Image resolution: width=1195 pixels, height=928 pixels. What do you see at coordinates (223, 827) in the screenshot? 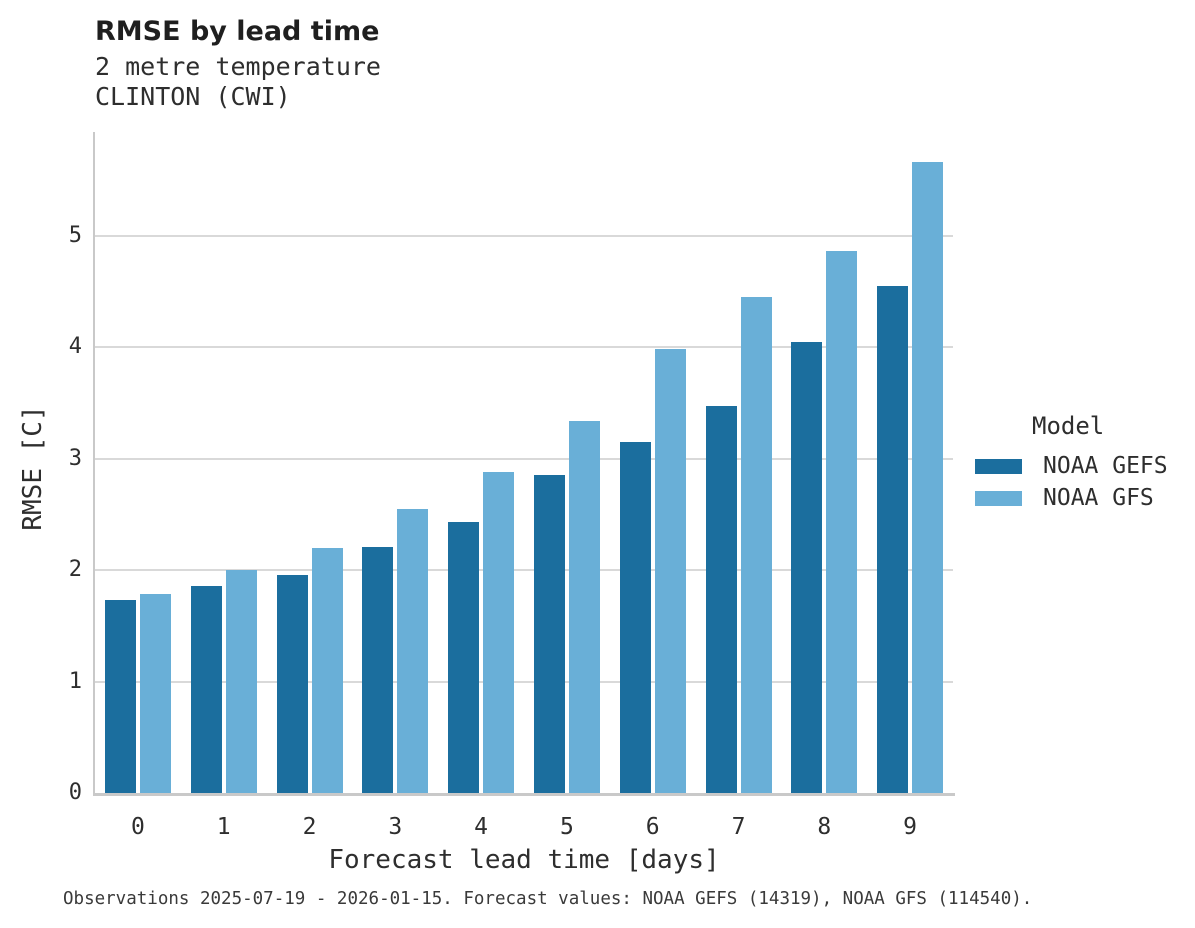
I see `x-tick-label-1: 1` at bounding box center [223, 827].